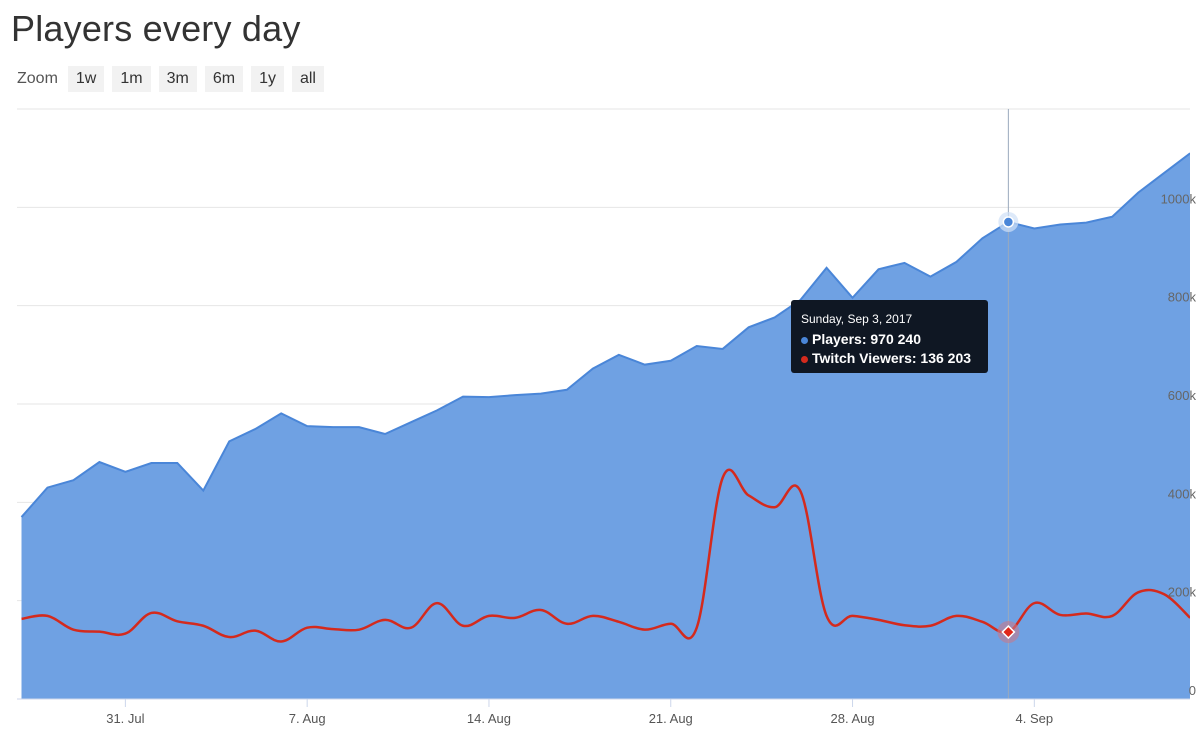  I want to click on x-tick-label: 14. Aug, so click(489, 718).